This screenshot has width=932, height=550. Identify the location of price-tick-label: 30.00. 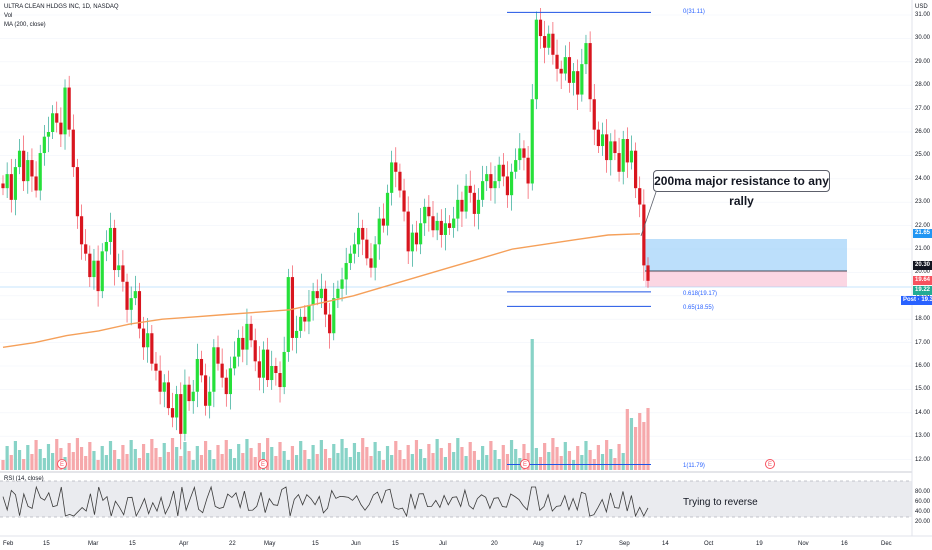
(923, 38).